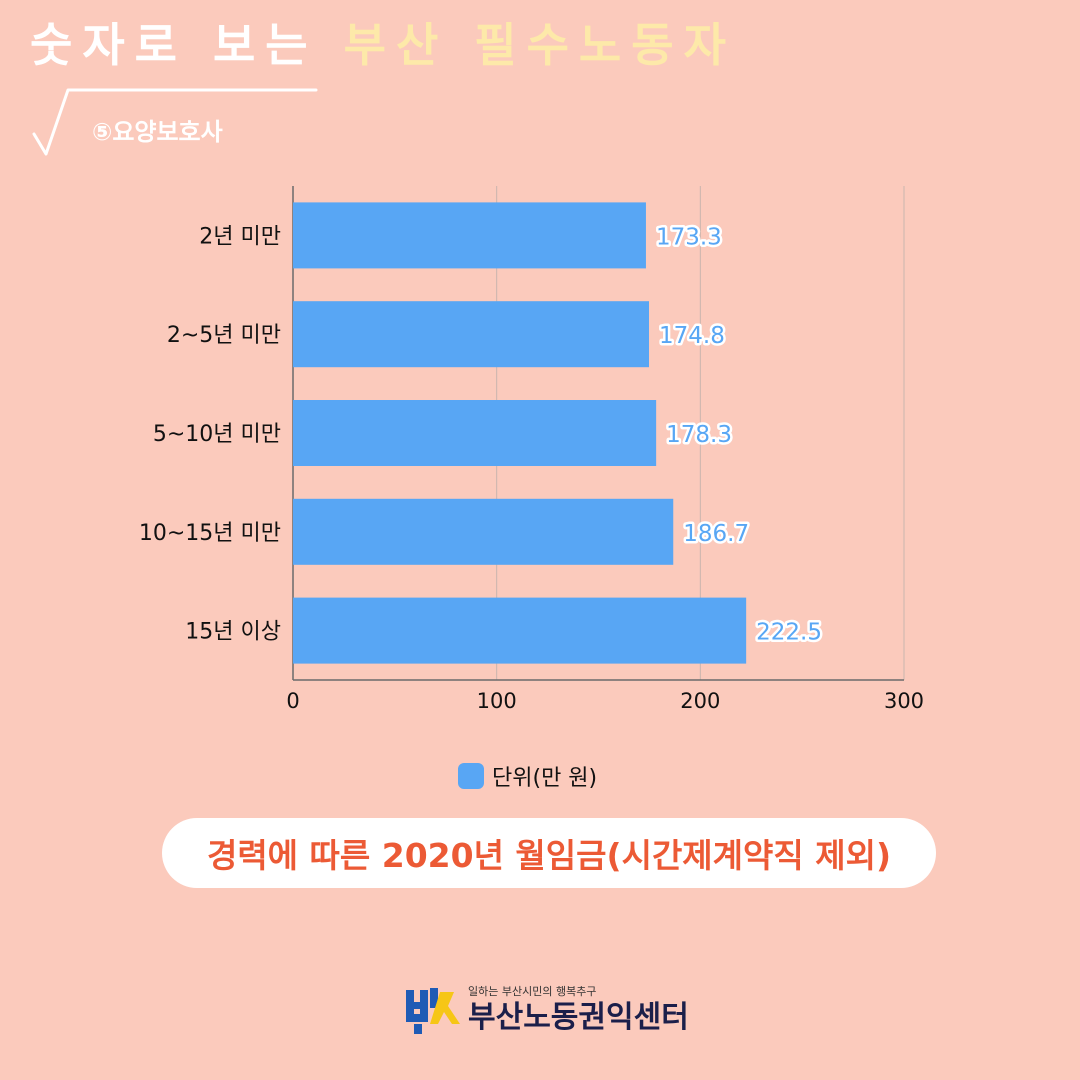 The image size is (1080, 1080). Describe the element at coordinates (210, 533) in the screenshot. I see `category-label: 10~15년 미만` at that location.